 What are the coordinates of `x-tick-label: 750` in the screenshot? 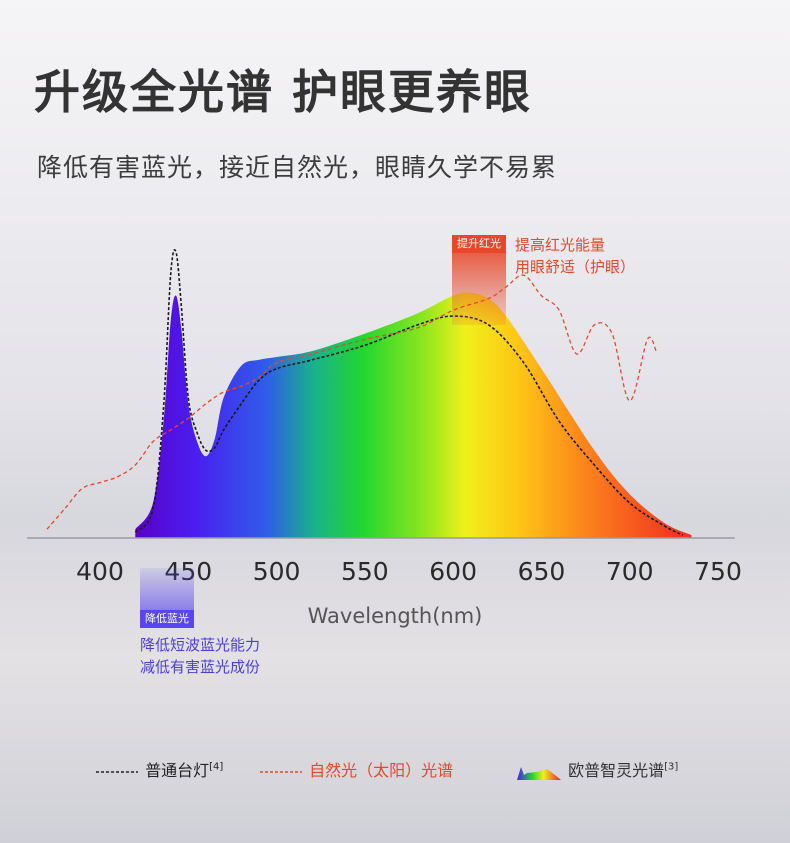 It's located at (718, 571).